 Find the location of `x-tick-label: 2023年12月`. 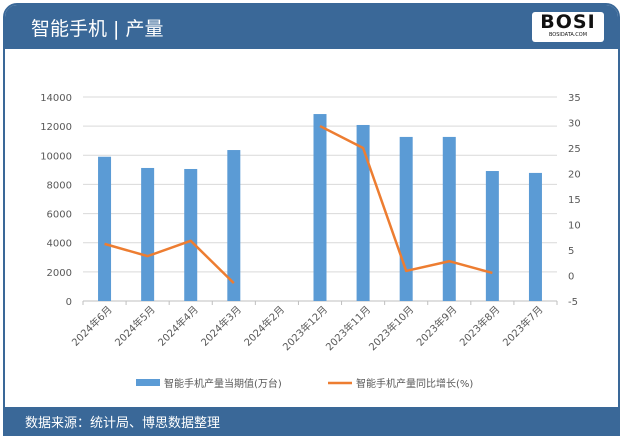

x-tick-label: 2023年12月 is located at coordinates (305, 328).